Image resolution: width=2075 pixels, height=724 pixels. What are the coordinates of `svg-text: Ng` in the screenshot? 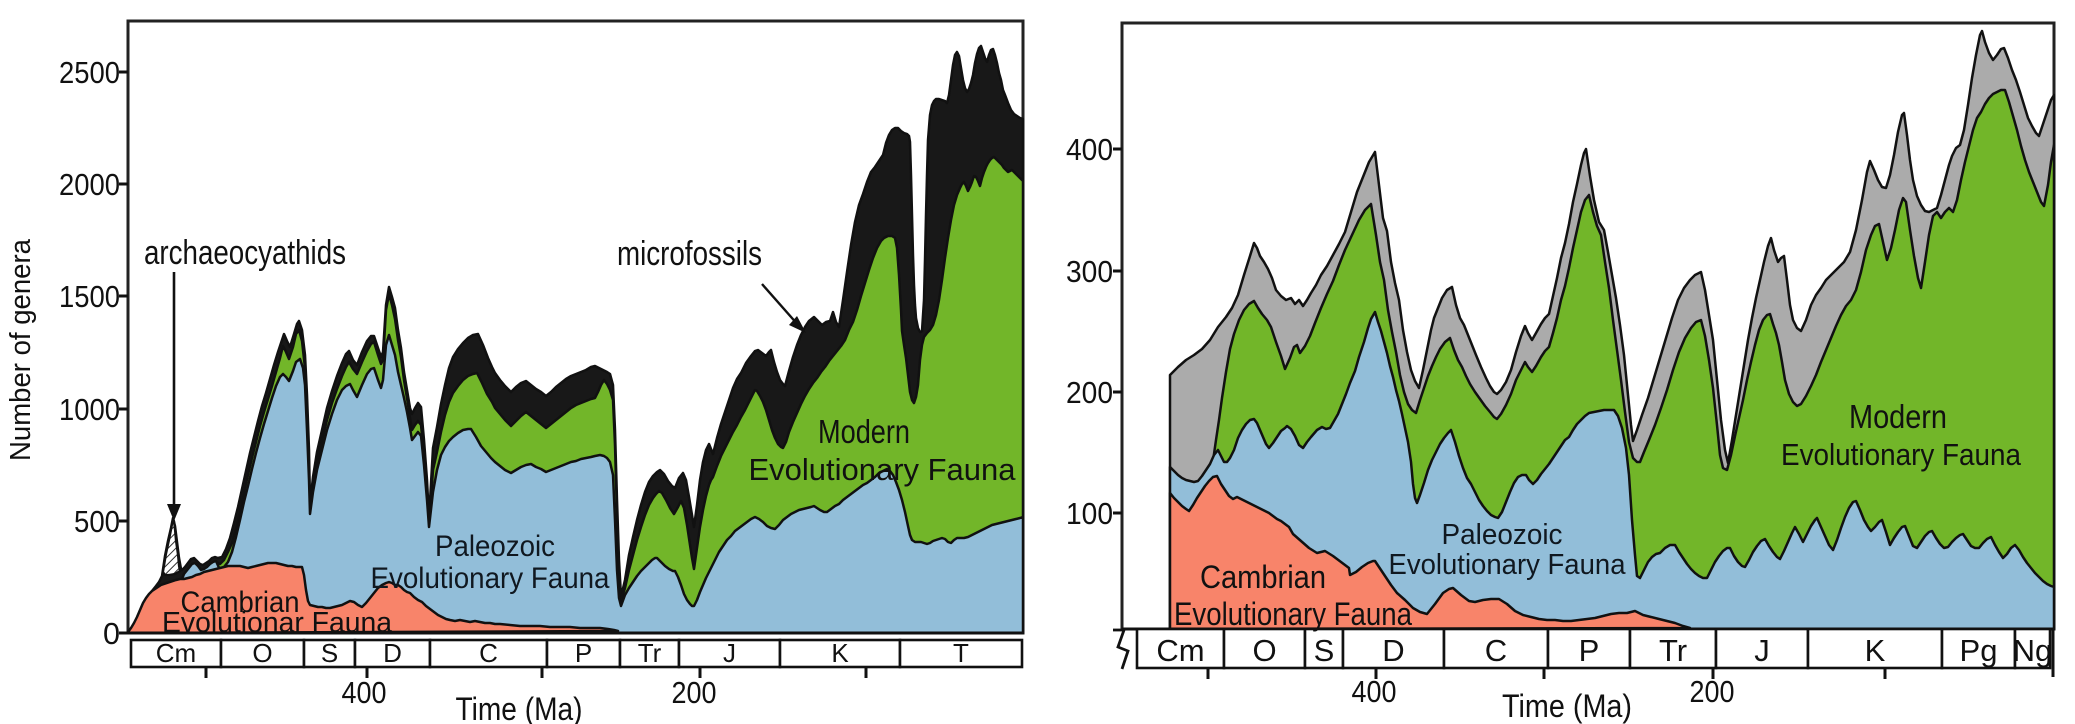 It's located at (2033, 650).